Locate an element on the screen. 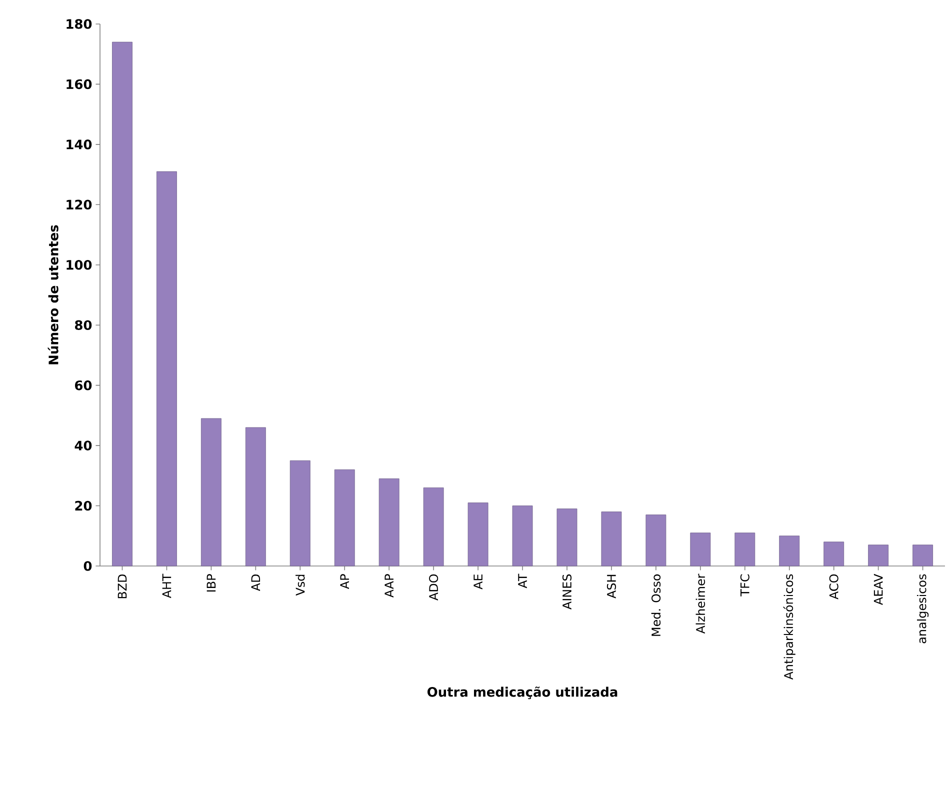  x-tick-label: AT is located at coordinates (522, 581).